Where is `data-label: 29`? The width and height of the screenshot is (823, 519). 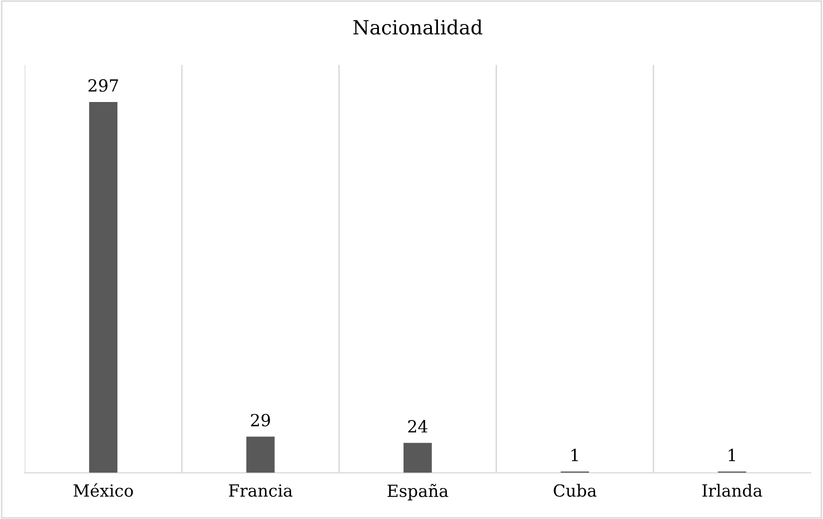 data-label: 29 is located at coordinates (260, 420).